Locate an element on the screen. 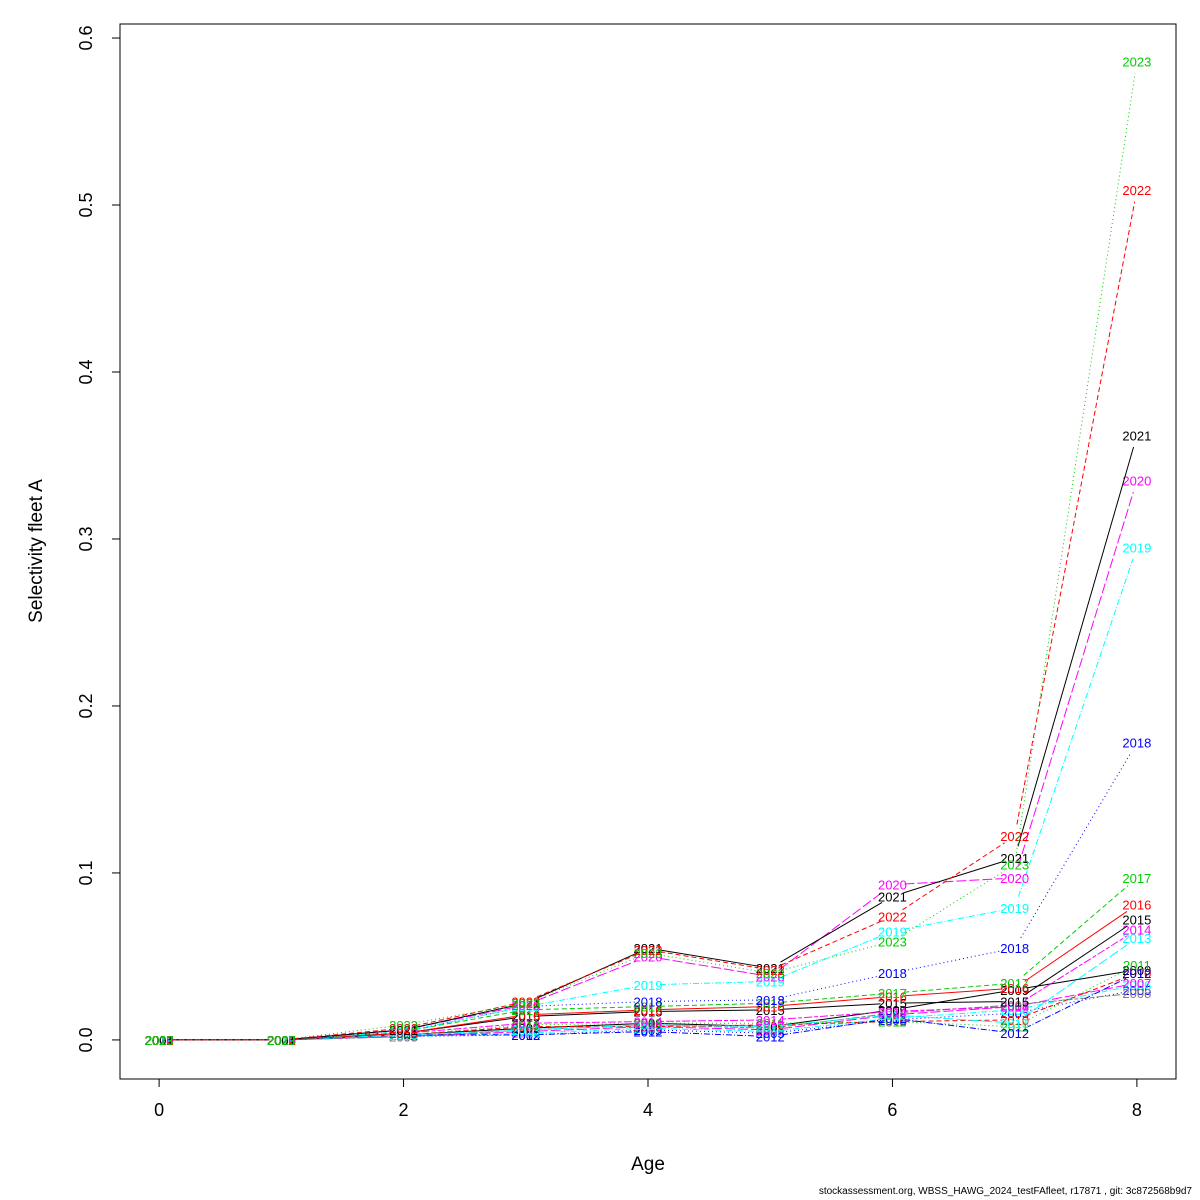 This screenshot has height=1200, width=1200. y-tick-label: 0.3 is located at coordinates (86, 538).